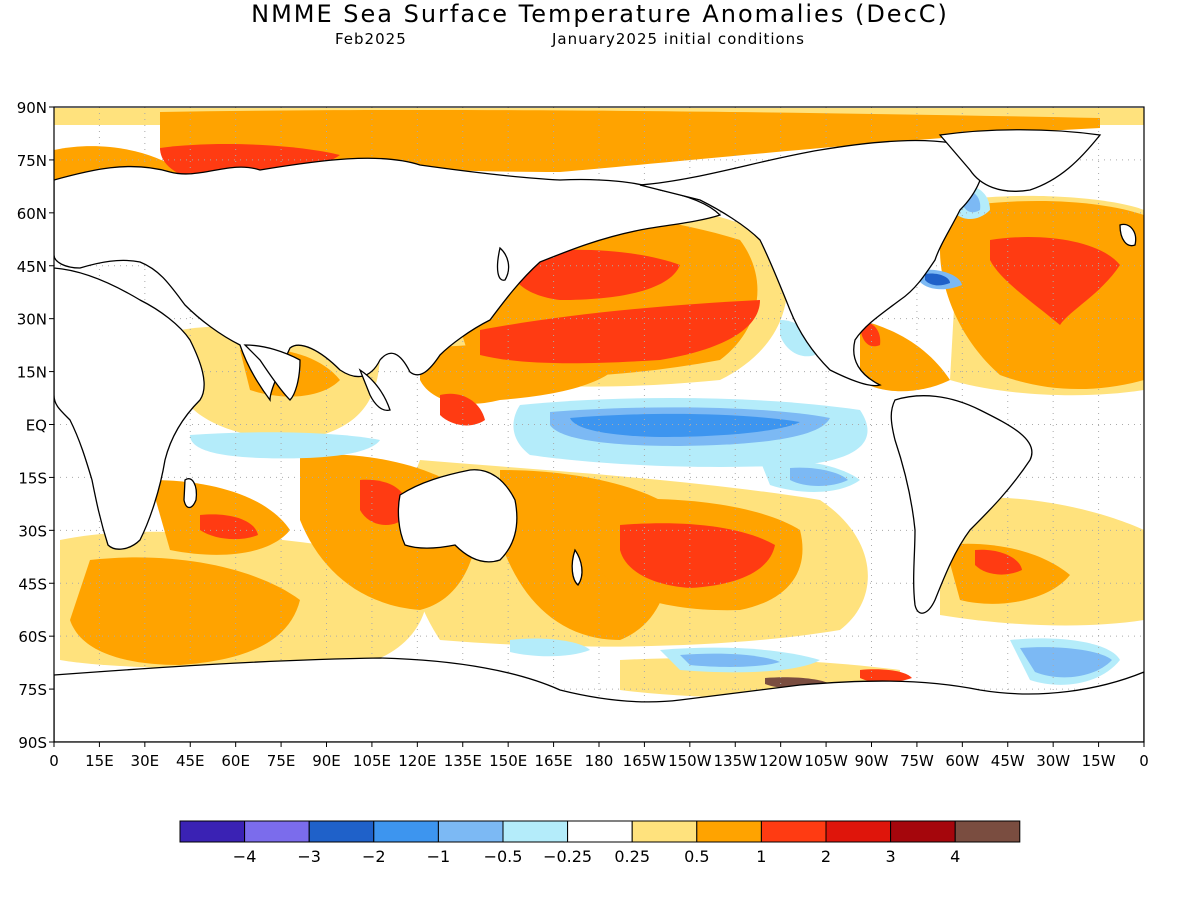  I want to click on latitude-labels: 90N 75N 60N 45N 30N 15N EQ 15S 30S 45S 60S 75S 90S, so click(32, 425).